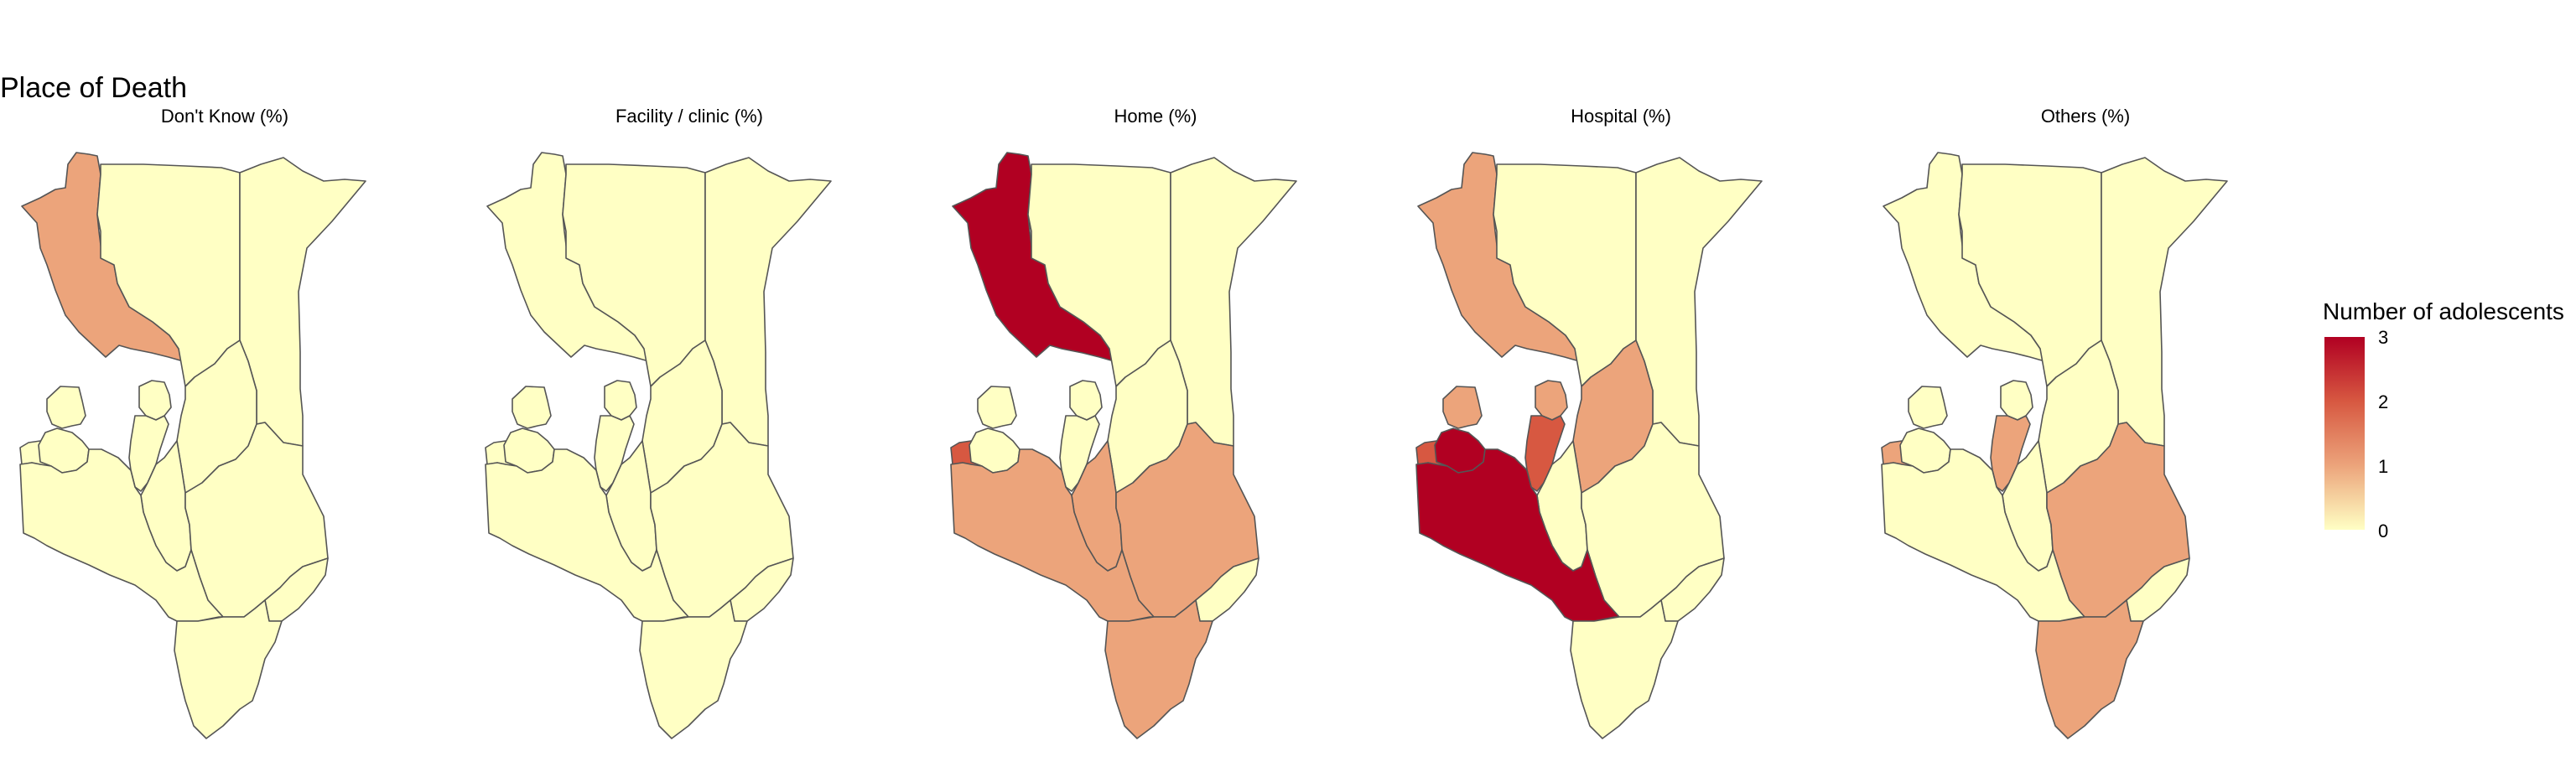 The height and width of the screenshot is (772, 2576). What do you see at coordinates (1155, 117) in the screenshot?
I see `panel-title-home: Home (%)` at bounding box center [1155, 117].